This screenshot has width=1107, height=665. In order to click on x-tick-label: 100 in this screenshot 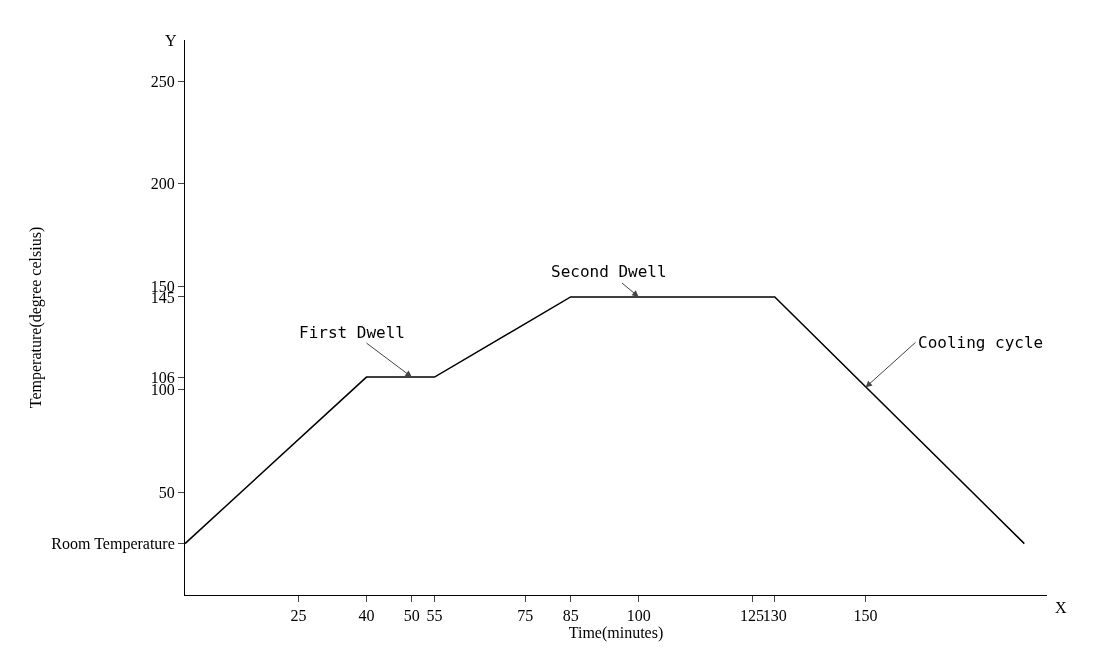, I will do `click(638, 616)`.